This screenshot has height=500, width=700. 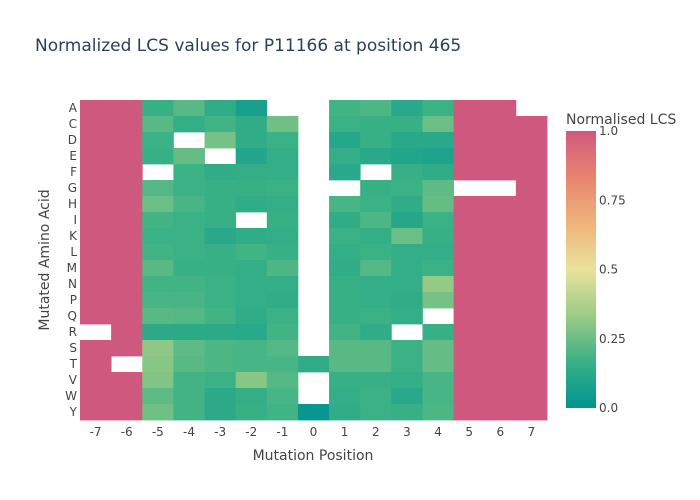 I want to click on heatmap-cell-E--6, so click(x=127, y=156).